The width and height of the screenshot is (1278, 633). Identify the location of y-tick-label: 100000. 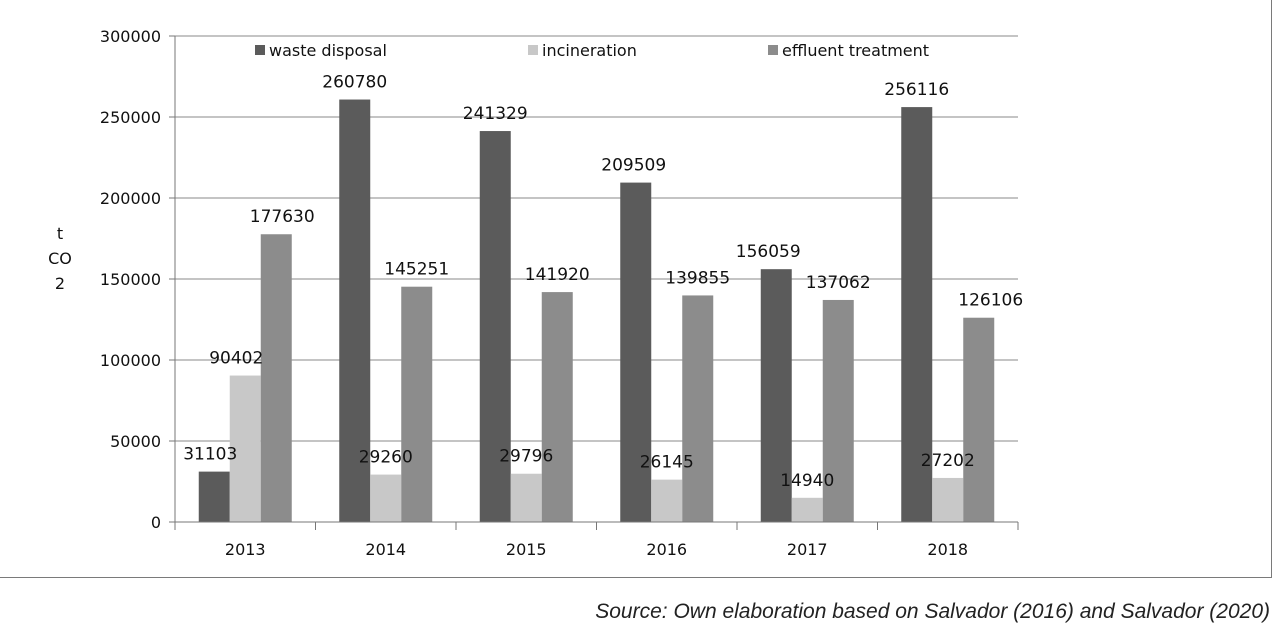
(130, 360).